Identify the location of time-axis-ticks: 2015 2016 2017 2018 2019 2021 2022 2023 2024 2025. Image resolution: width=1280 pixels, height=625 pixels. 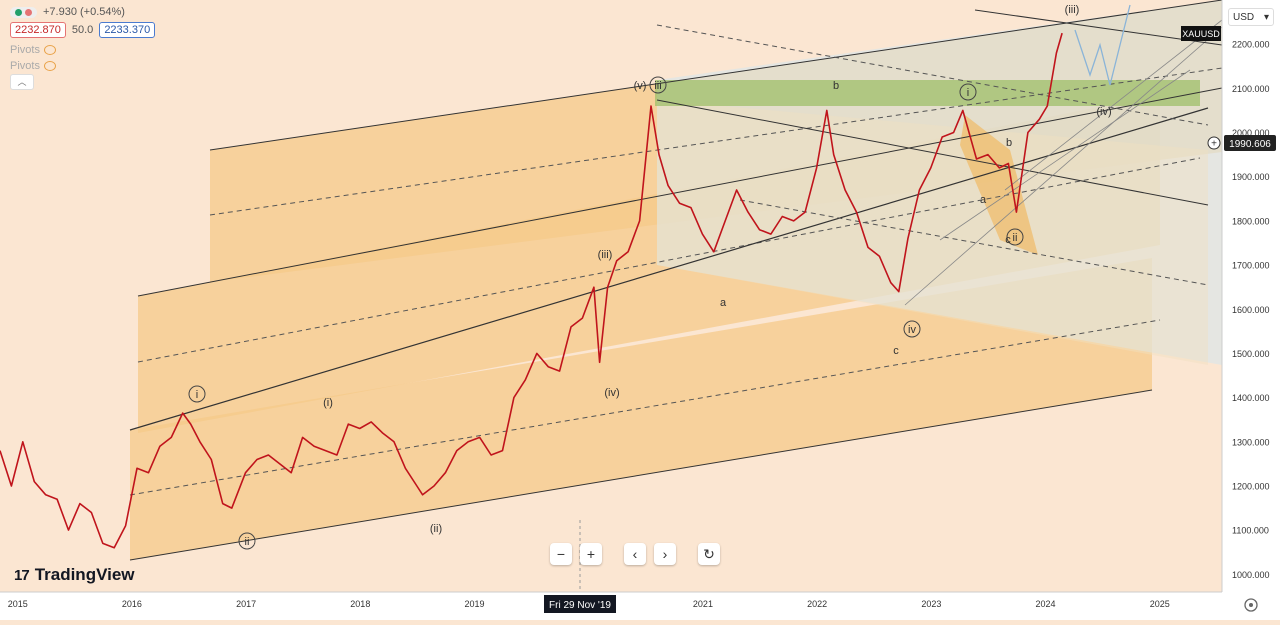
(589, 604).